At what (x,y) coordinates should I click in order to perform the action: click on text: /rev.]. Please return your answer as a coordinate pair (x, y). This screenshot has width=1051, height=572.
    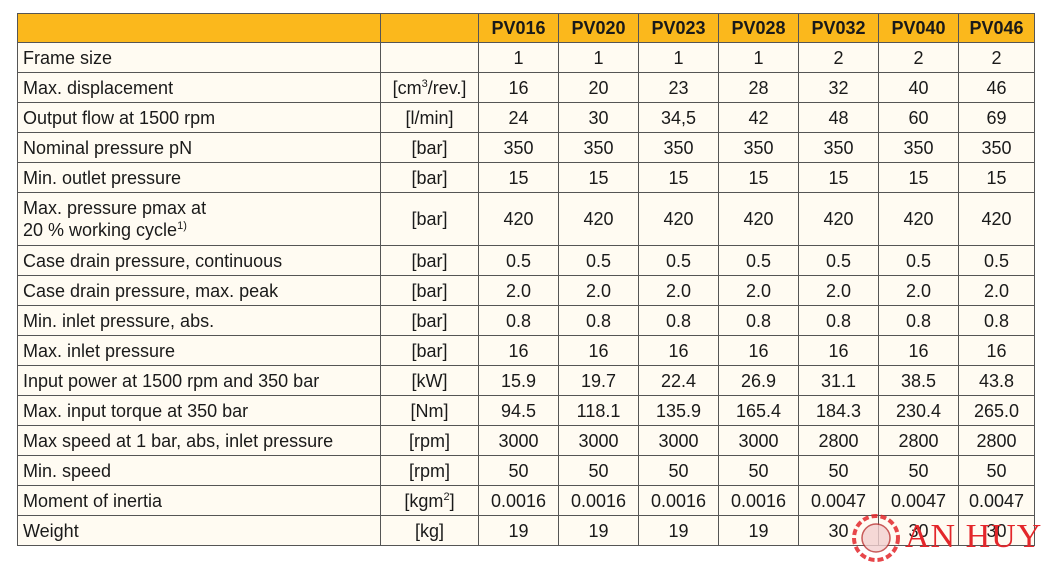
    Looking at the image, I should click on (447, 87).